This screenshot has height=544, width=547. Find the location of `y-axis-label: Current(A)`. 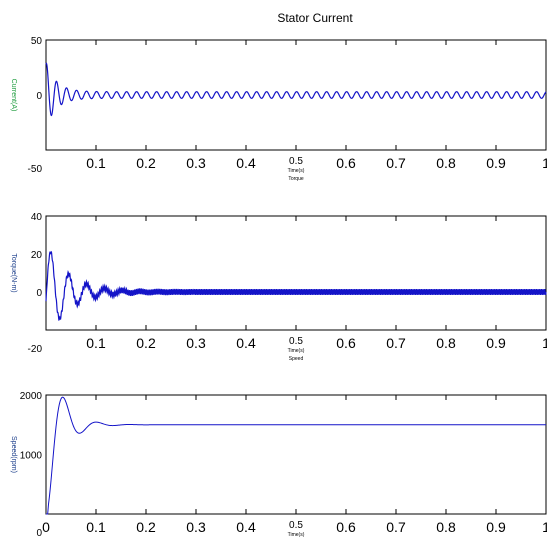

y-axis-label: Current(A) is located at coordinates (13, 95).